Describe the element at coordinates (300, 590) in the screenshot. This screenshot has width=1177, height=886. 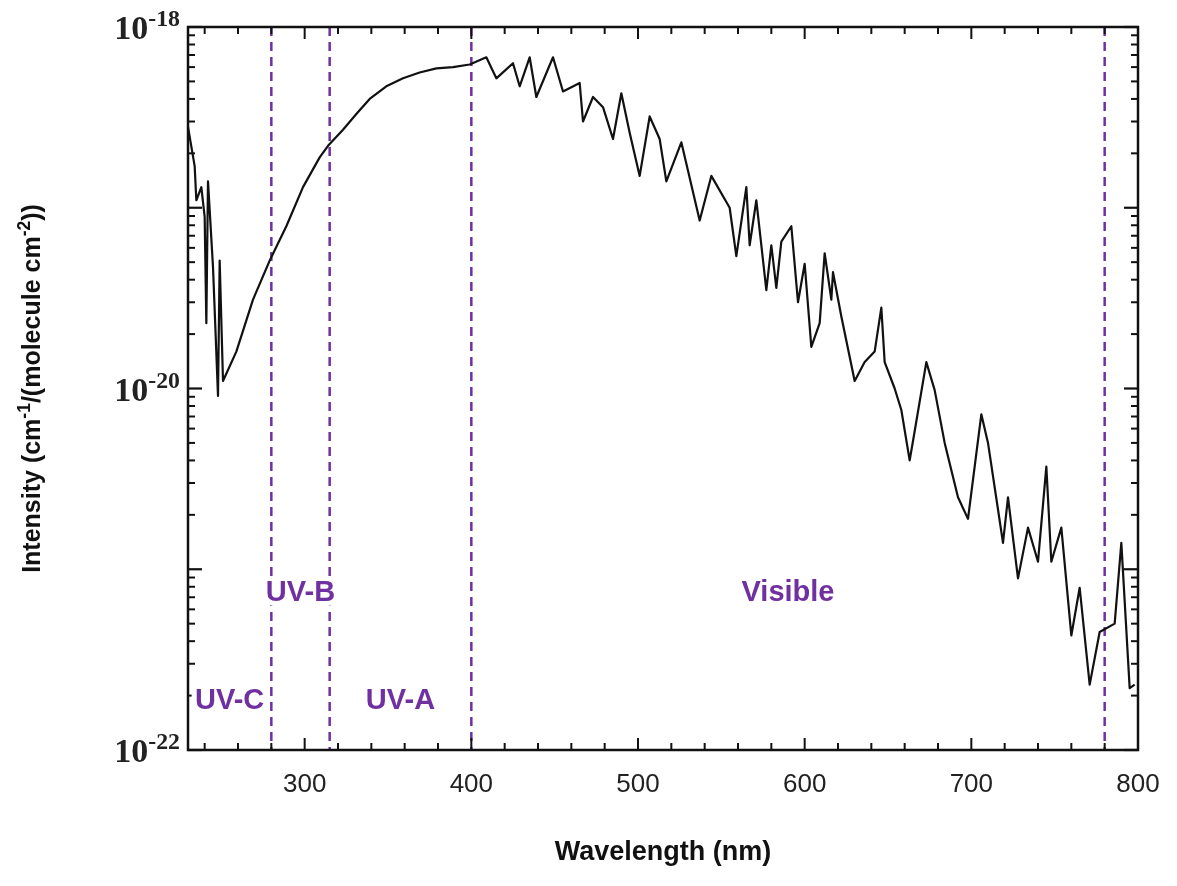
I see `annotation: UV-B` at that location.